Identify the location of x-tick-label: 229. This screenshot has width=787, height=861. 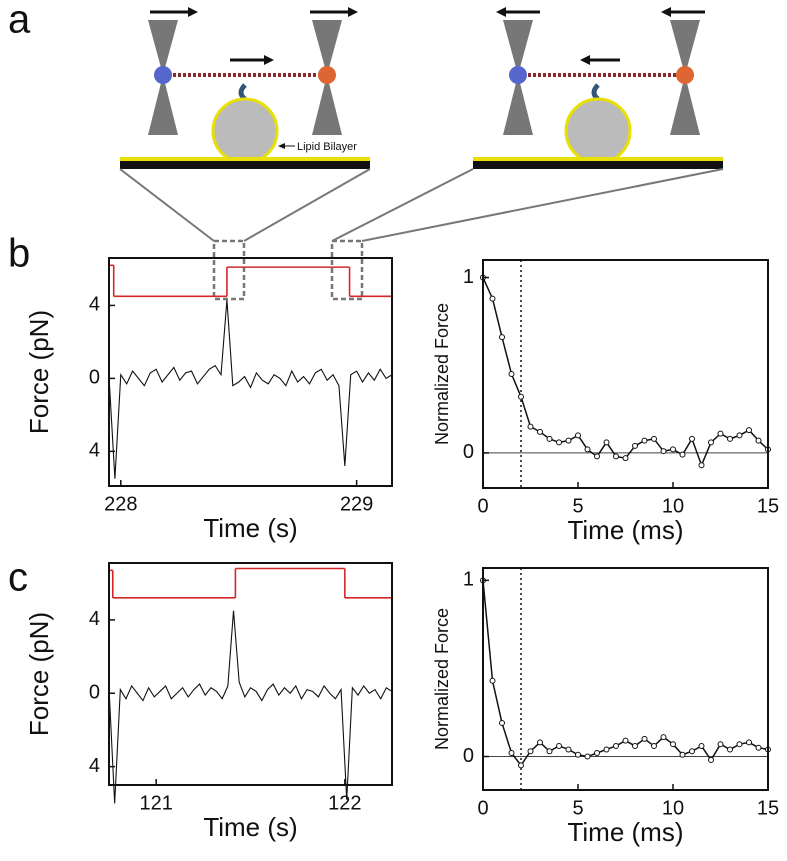
(356, 504).